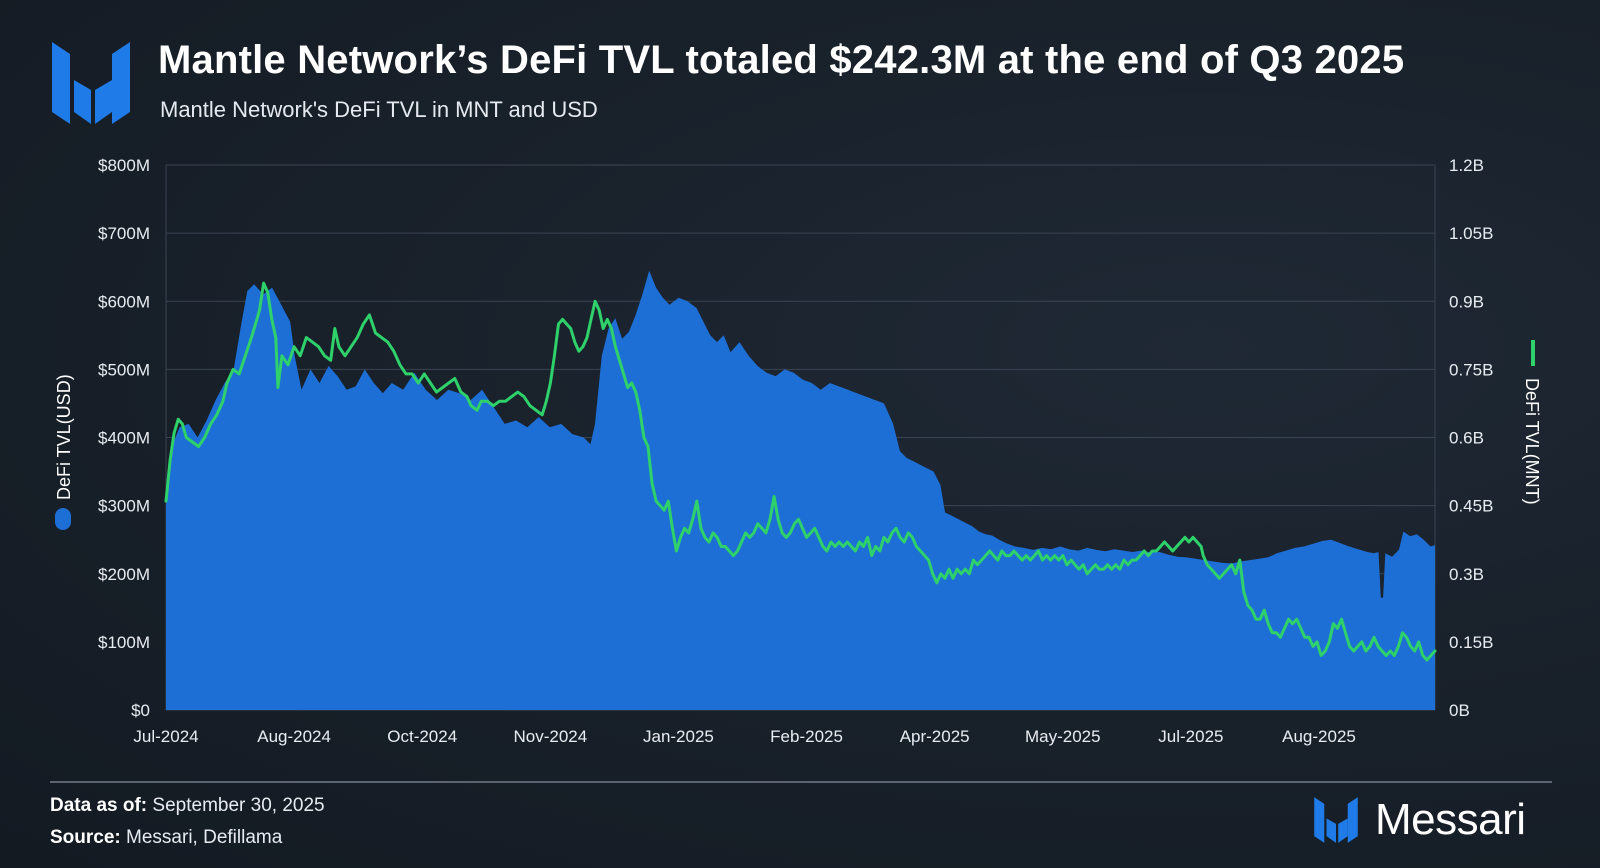 This screenshot has width=1600, height=868. Describe the element at coordinates (294, 736) in the screenshot. I see `x-tick-label: Aug-2024` at that location.